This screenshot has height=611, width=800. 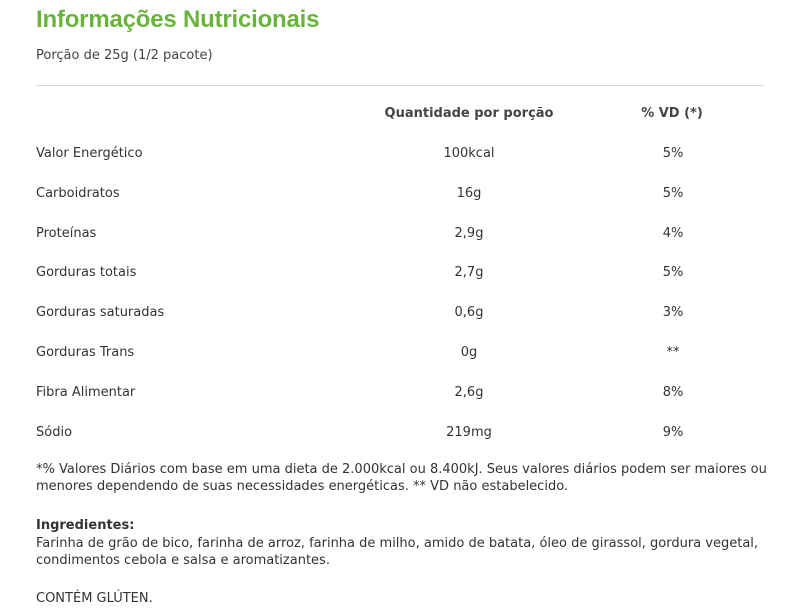 What do you see at coordinates (100, 312) in the screenshot?
I see `nutrient-name: Gorduras saturadas` at bounding box center [100, 312].